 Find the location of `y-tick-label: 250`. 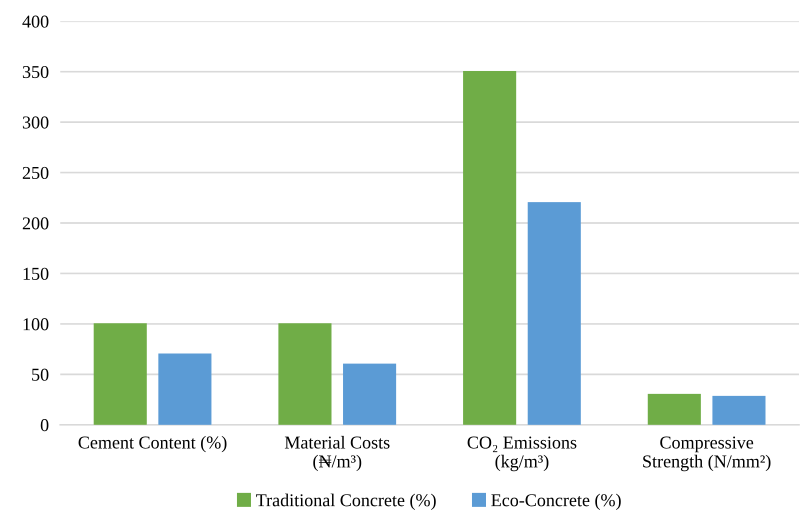

y-tick-label: 250 is located at coordinates (35, 173).